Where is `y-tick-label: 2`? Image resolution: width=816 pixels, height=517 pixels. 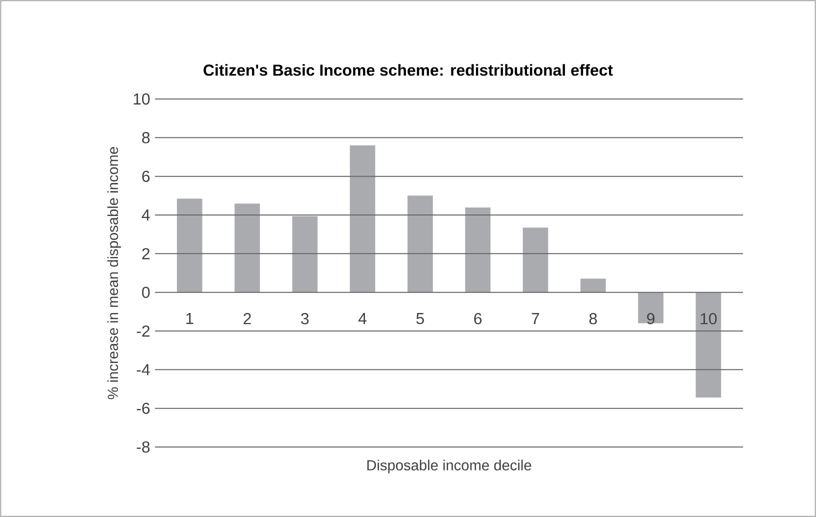 y-tick-label: 2 is located at coordinates (146, 254).